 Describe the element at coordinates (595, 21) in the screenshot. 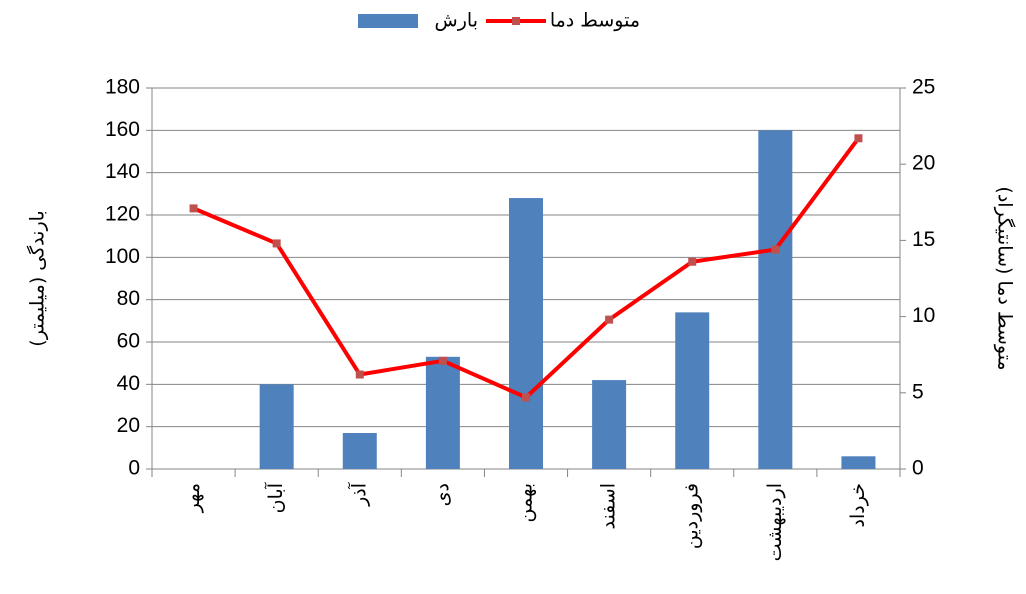

I see `legend-label: متوسط دما` at that location.